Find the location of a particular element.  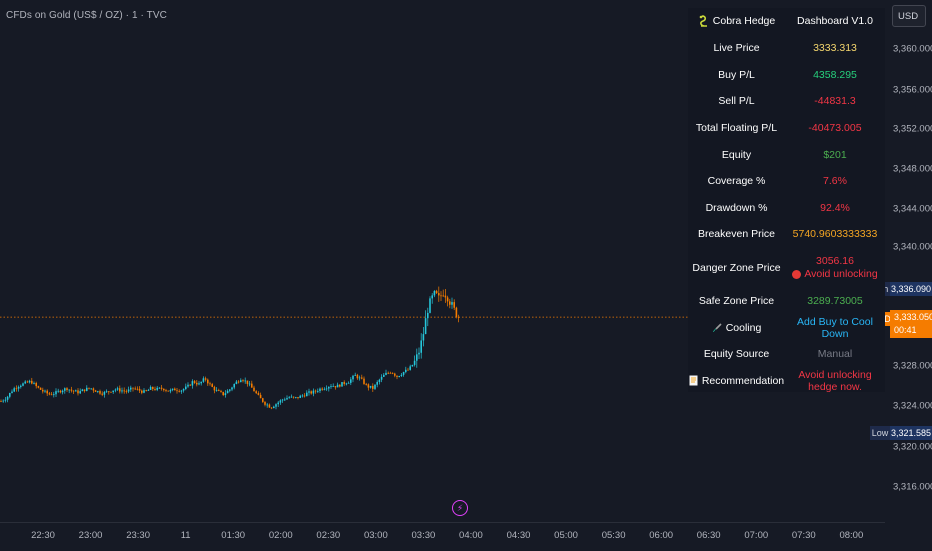

dashboard-row-value: Add Buy to Cool Down is located at coordinates (835, 327).